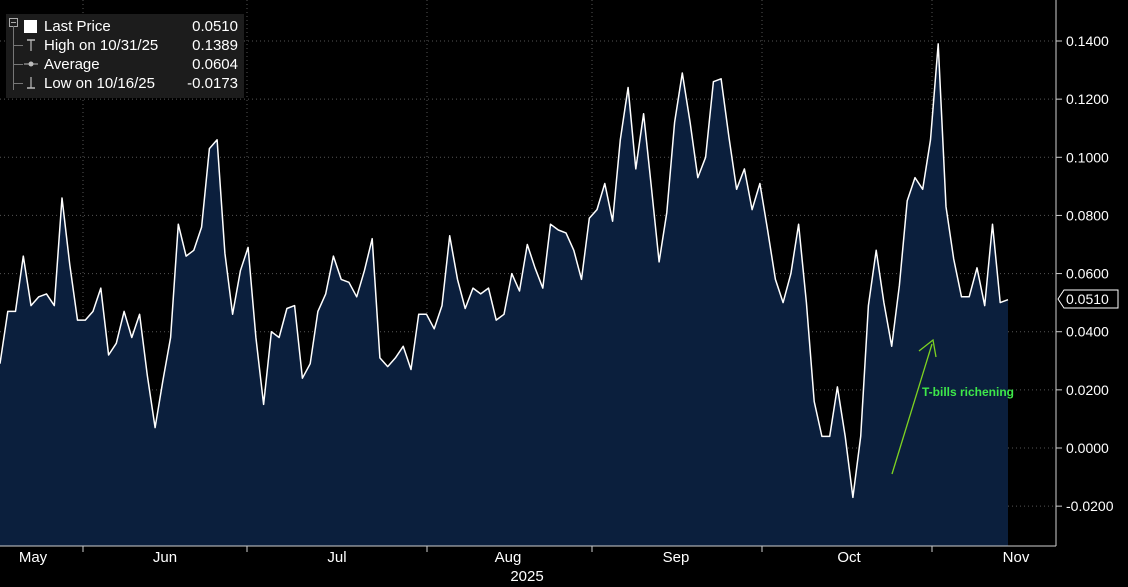 The image size is (1128, 587). Describe the element at coordinates (1090, 506) in the screenshot. I see `y-tick-label: -0.0200` at that location.